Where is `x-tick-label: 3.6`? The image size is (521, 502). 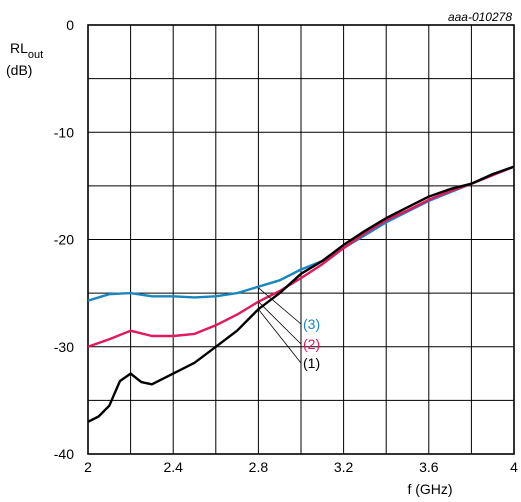 x-tick-label: 3.6 is located at coordinates (429, 467).